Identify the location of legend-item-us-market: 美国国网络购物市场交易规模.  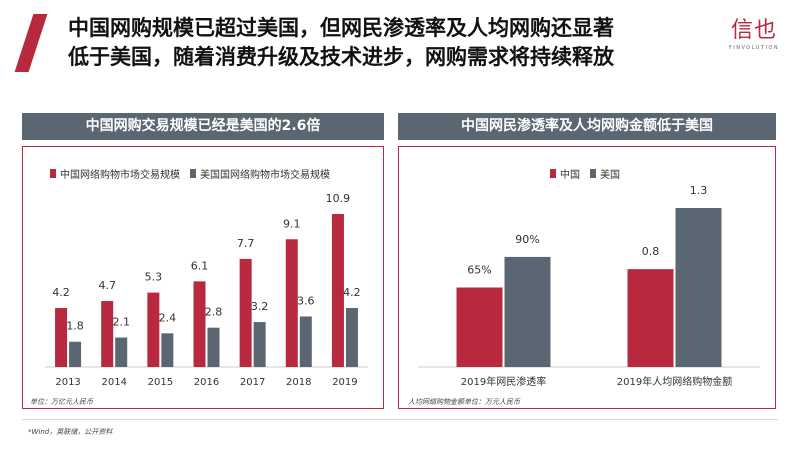
(260, 173).